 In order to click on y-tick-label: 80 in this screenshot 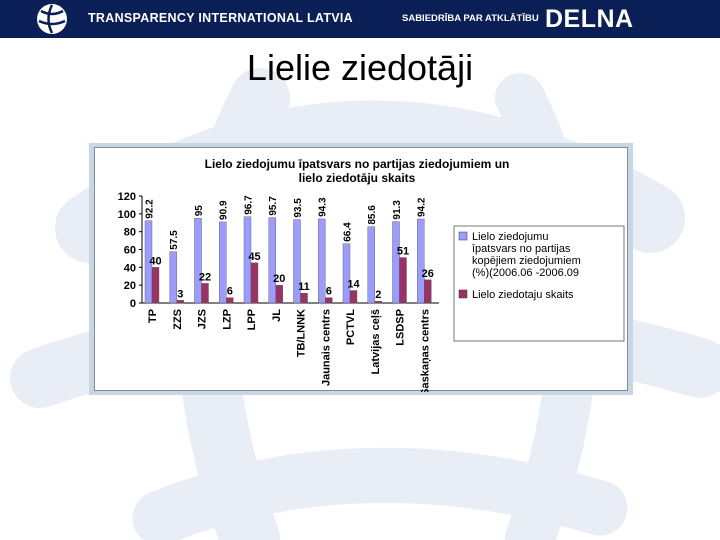, I will do `click(130, 233)`.